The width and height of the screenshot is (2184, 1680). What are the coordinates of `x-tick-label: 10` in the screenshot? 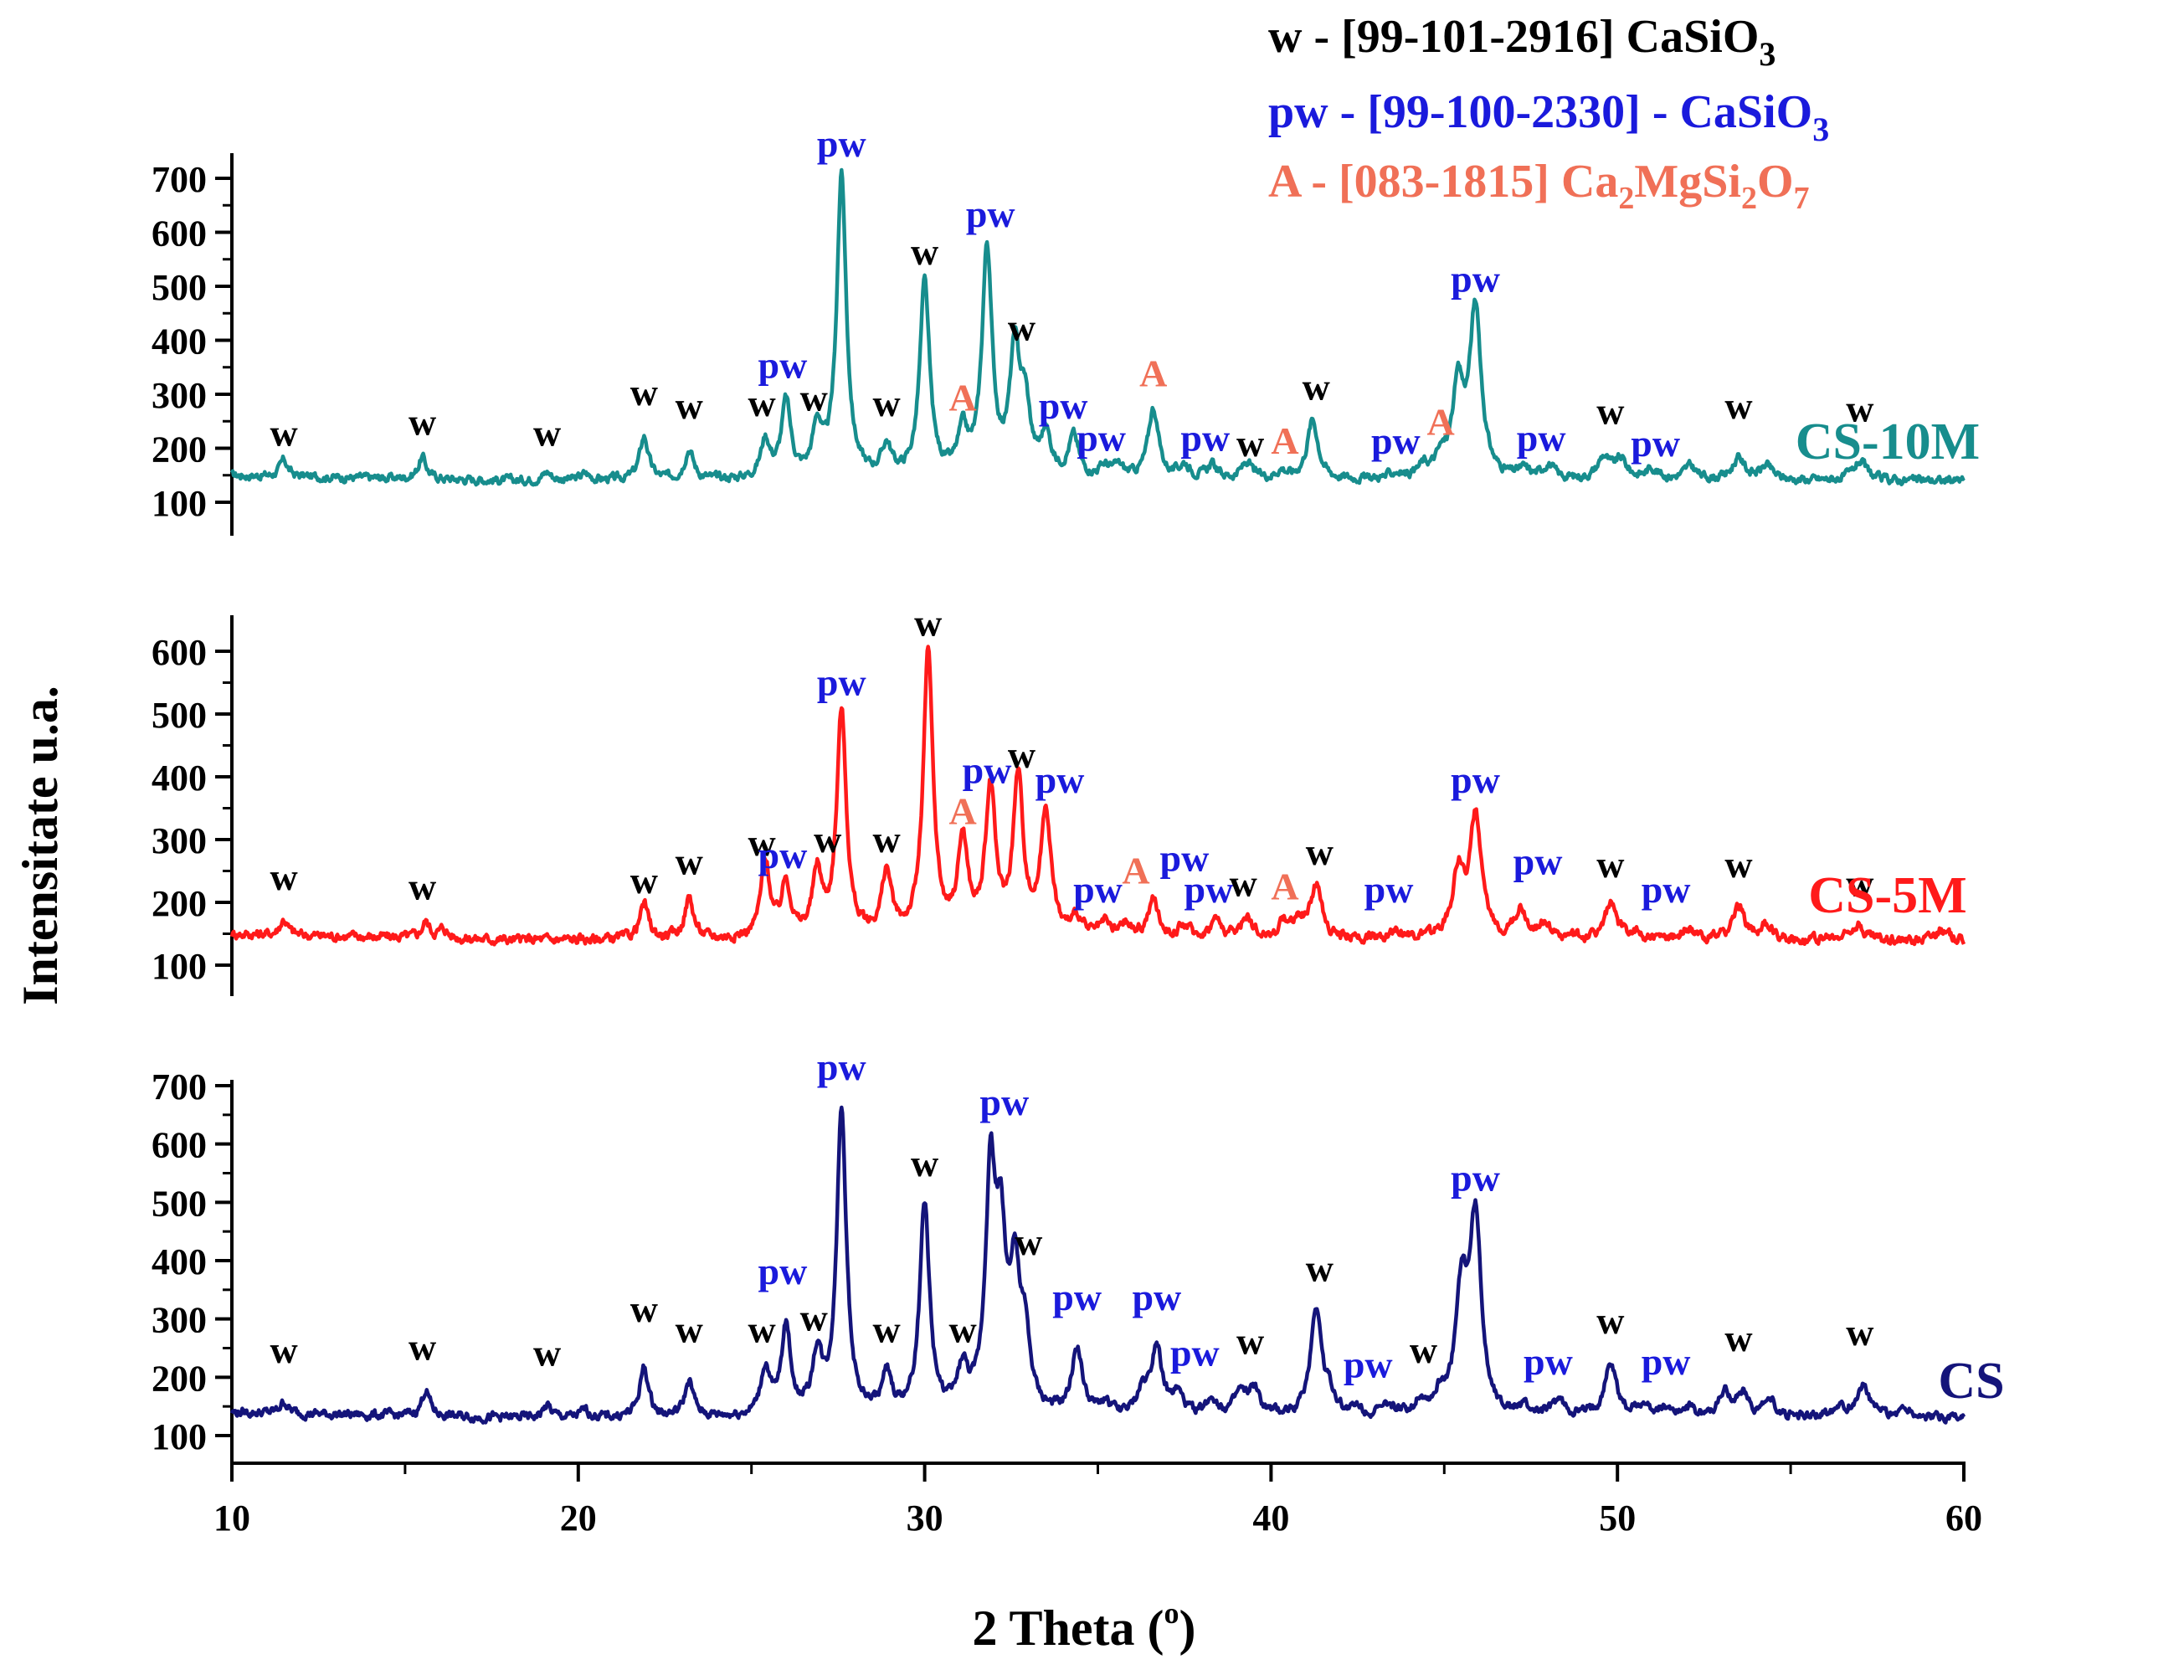 It's located at (231, 1518).